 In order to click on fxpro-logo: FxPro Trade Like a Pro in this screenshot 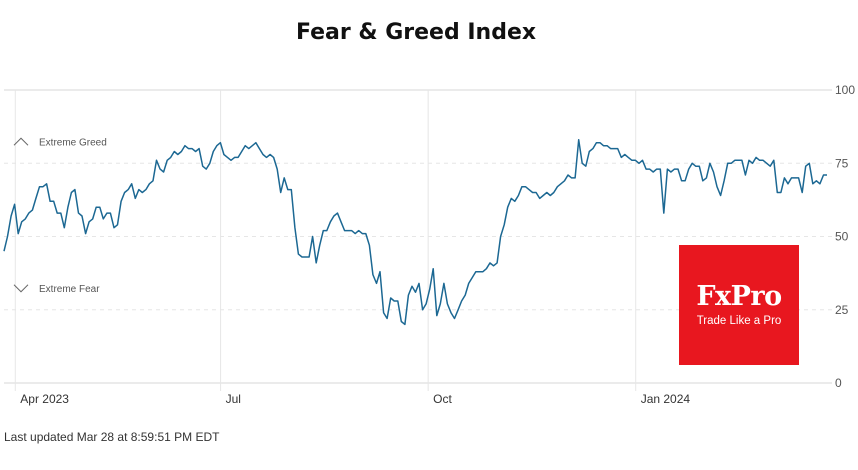, I will do `click(739, 305)`.